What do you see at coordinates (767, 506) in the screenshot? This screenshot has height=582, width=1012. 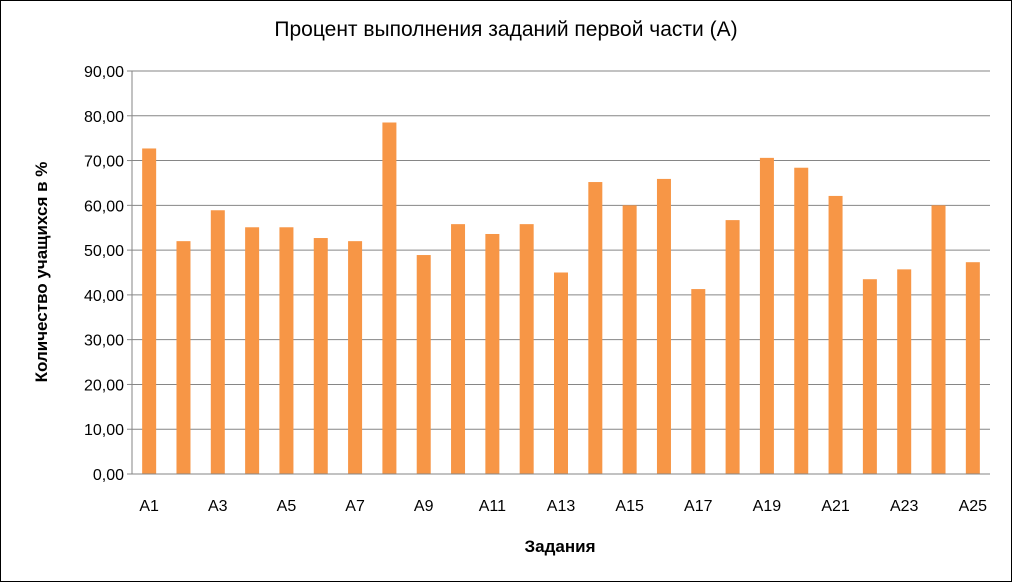 I see `x-tick-label: А19` at bounding box center [767, 506].